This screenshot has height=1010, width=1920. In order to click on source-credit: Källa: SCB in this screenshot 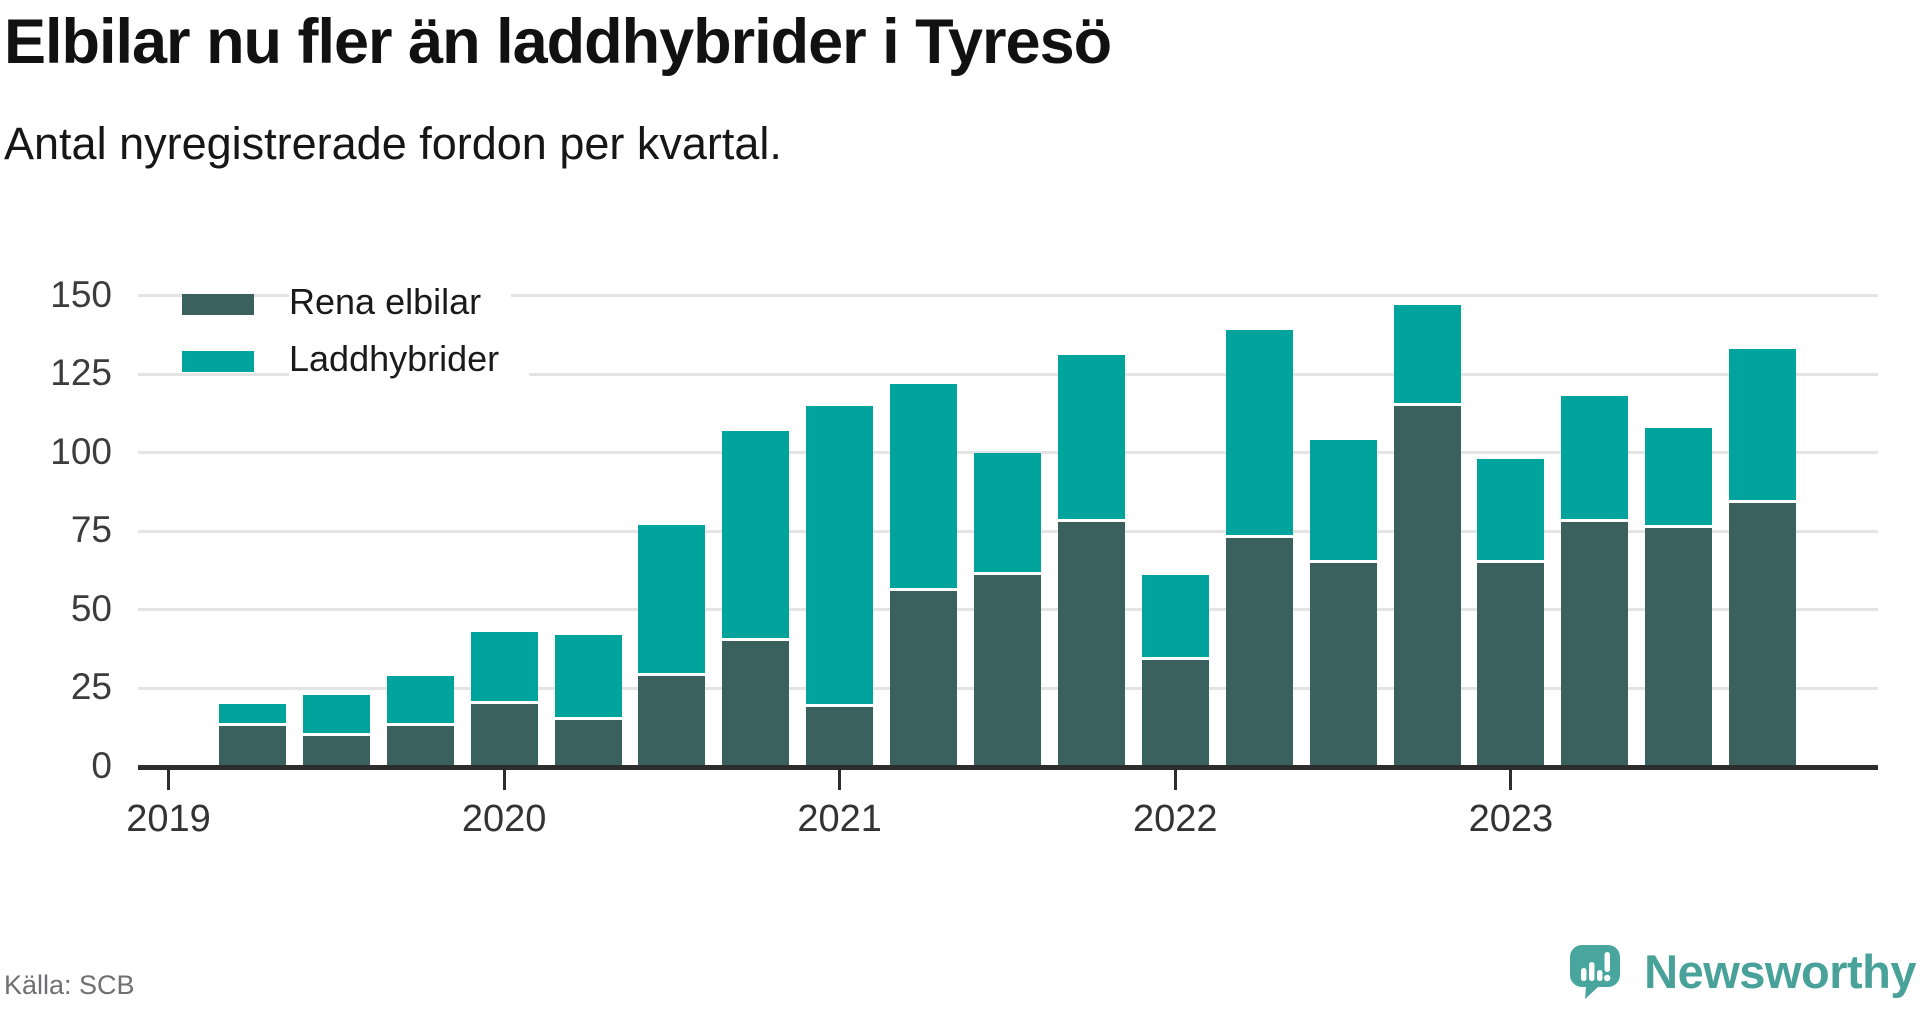, I will do `click(69, 985)`.